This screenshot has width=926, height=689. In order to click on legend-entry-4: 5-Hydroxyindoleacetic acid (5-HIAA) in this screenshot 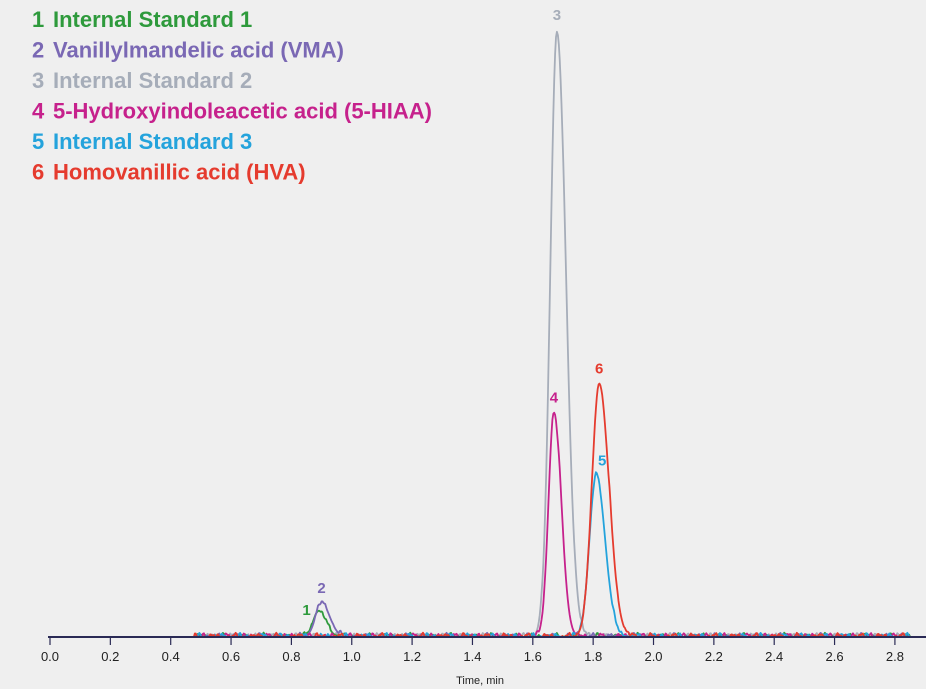, I will do `click(242, 111)`.